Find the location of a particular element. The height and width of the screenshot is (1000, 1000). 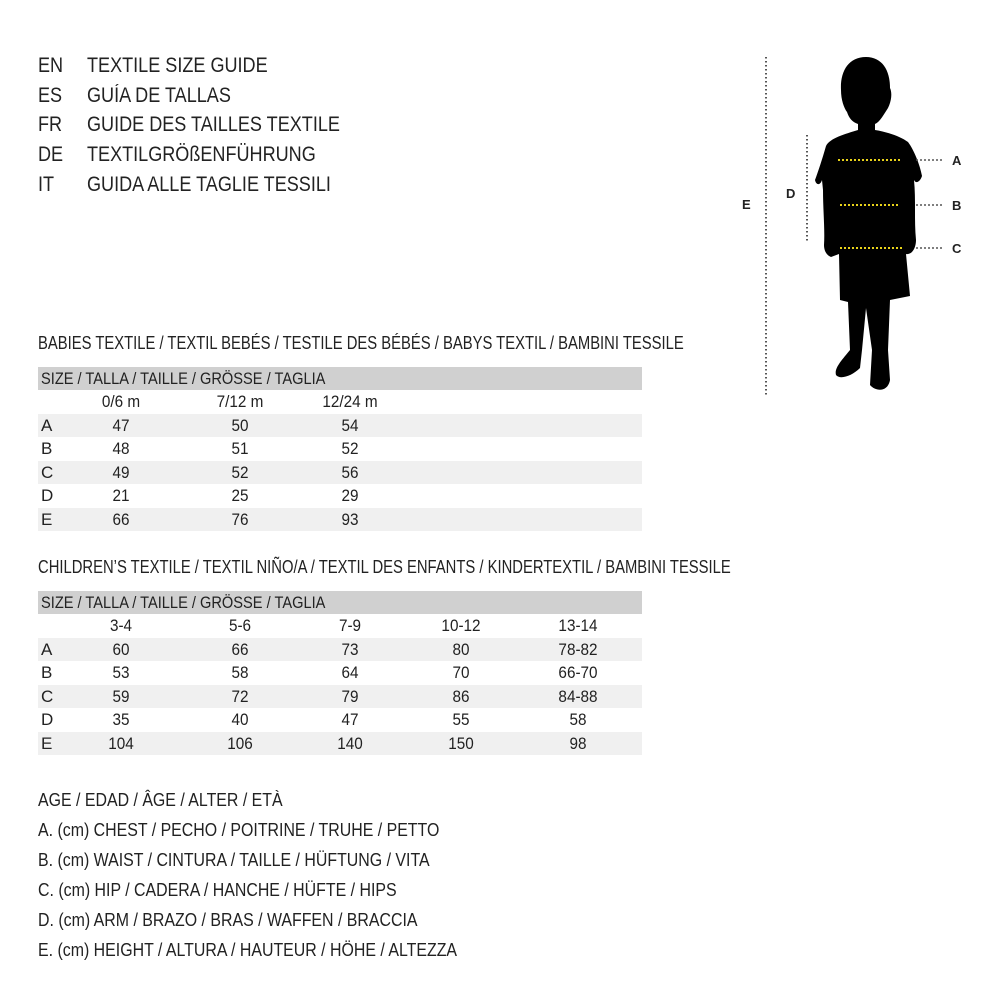

child-silhouette-figure: A B C D E is located at coordinates (852, 226).